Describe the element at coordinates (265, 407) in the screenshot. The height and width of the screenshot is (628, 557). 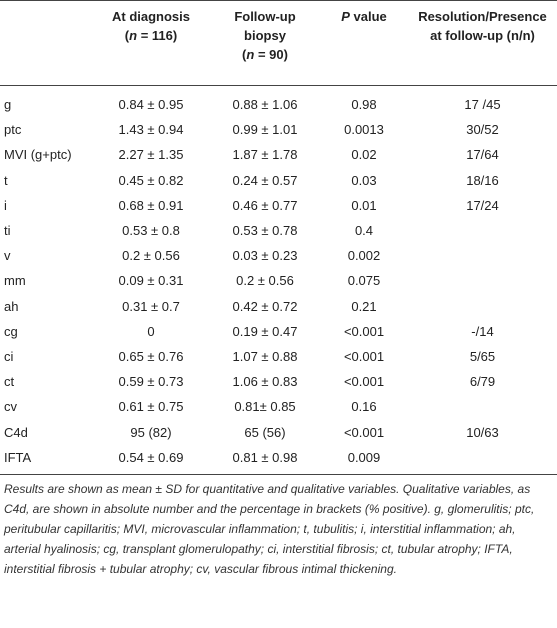
I see `table-cell: 0.81± 0.85` at that location.